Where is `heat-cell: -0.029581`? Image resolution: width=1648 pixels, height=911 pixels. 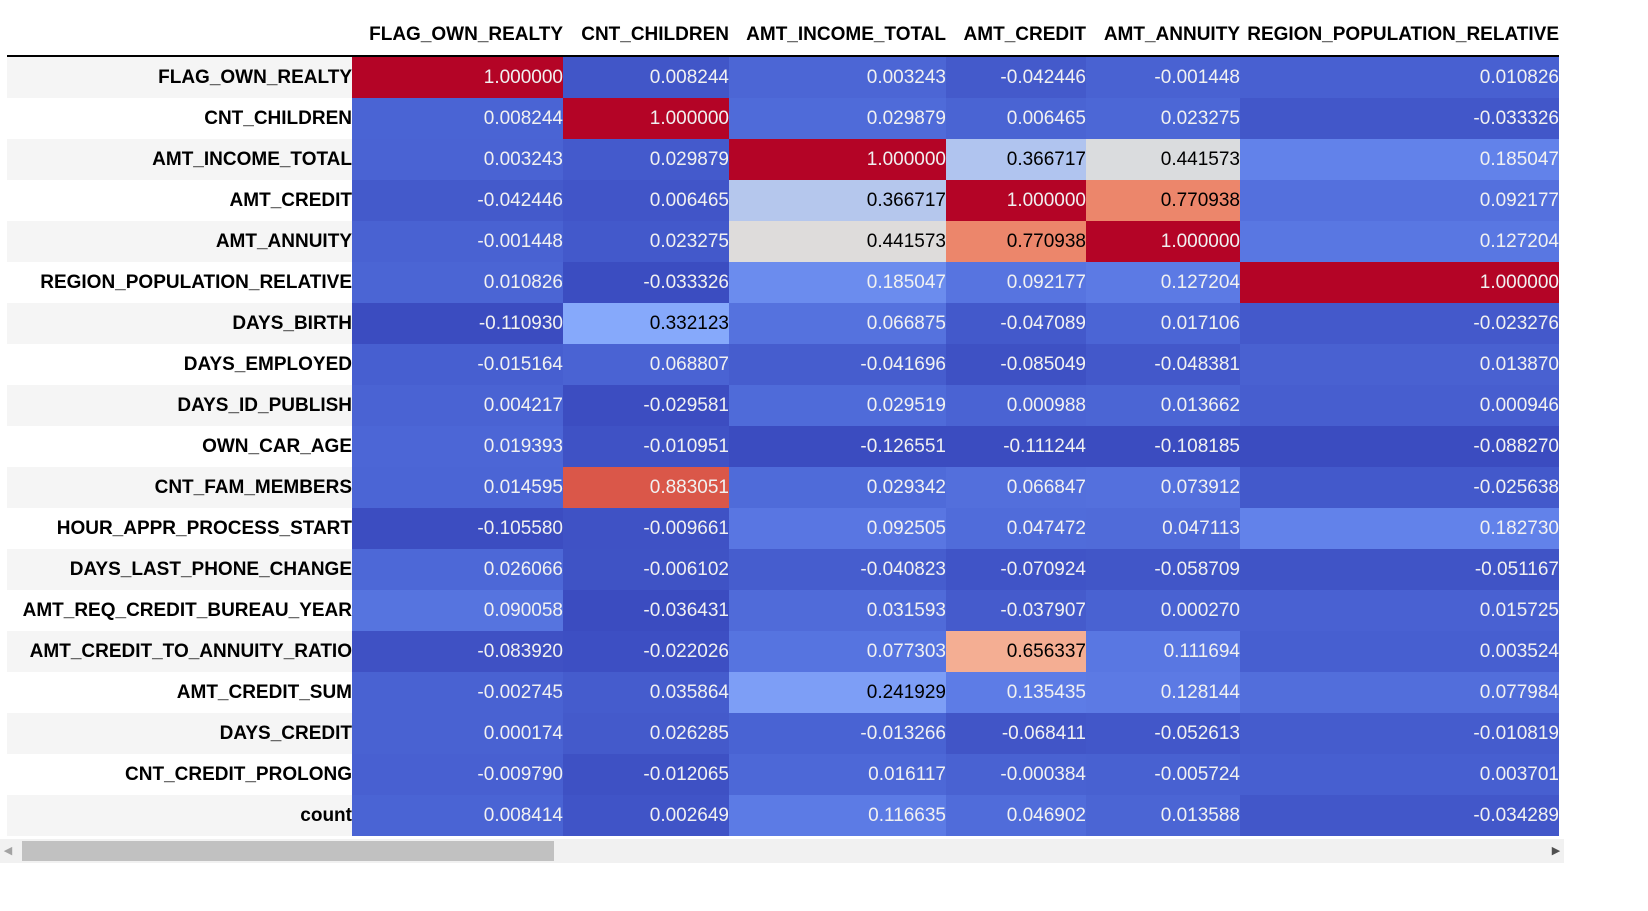
heat-cell: -0.029581 is located at coordinates (646, 405).